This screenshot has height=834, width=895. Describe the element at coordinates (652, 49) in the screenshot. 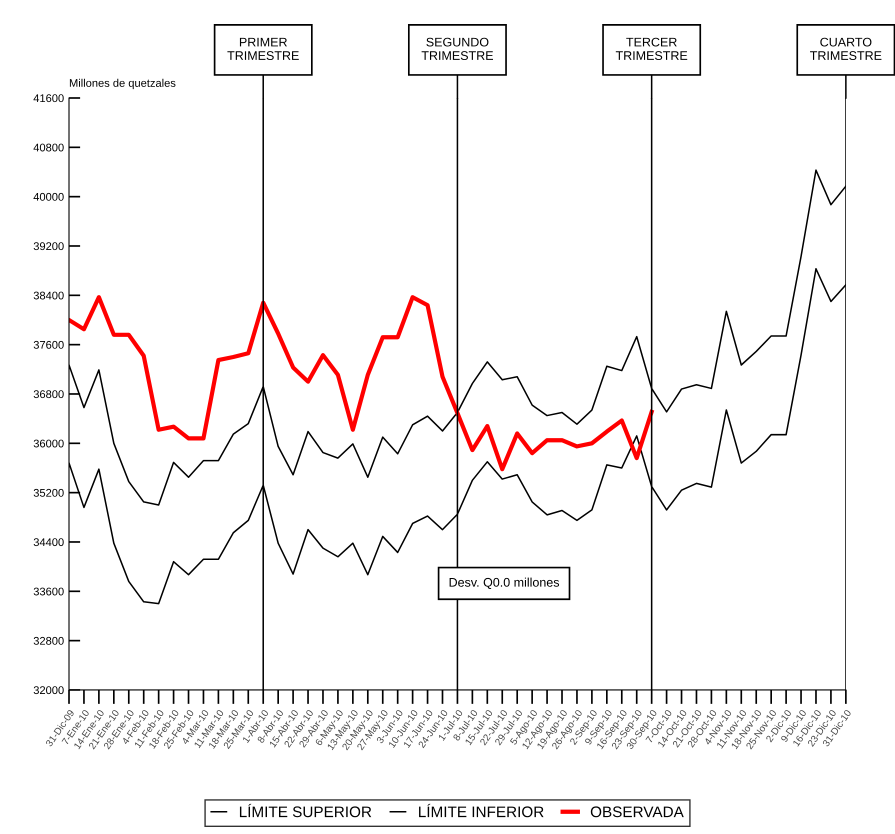

I see `ref-line-label: TERCER TRIMESTRE` at that location.